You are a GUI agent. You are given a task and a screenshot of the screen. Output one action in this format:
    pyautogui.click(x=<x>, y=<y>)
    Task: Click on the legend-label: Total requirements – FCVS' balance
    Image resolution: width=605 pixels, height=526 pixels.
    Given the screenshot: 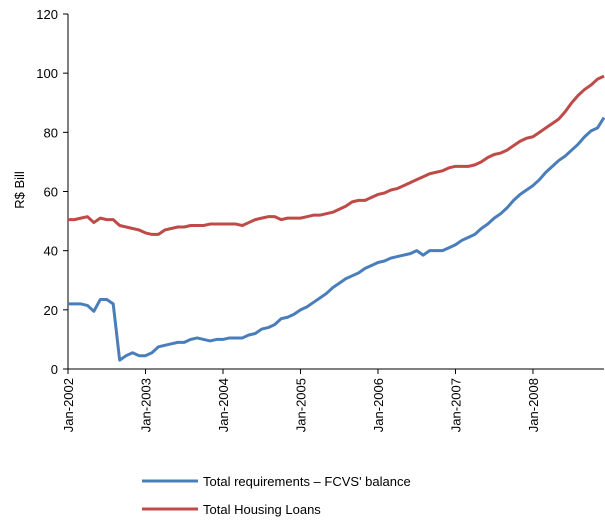 What is the action you would take?
    pyautogui.click(x=307, y=481)
    